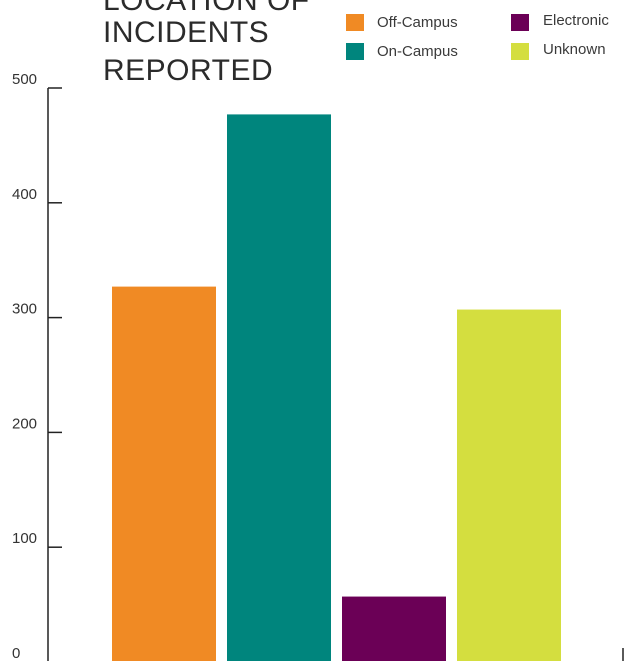 The width and height of the screenshot is (640, 661). I want to click on bar-off-campus, so click(164, 473).